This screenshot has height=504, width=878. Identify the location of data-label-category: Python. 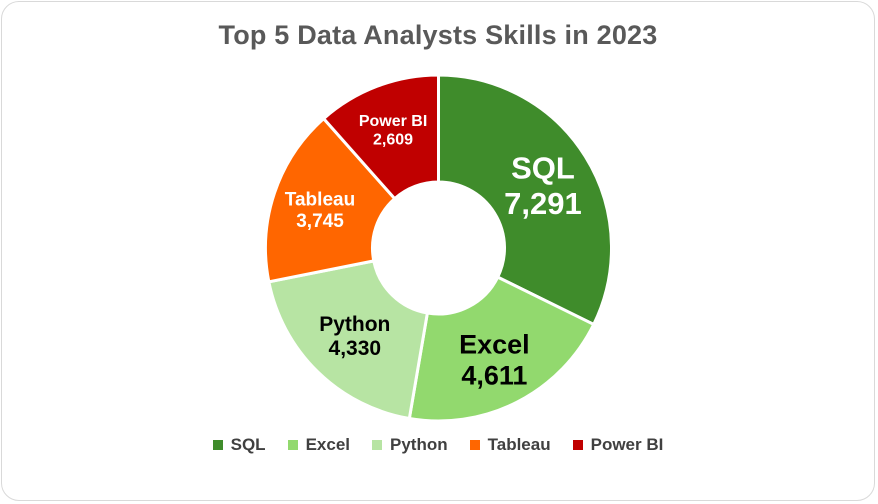
(354, 324).